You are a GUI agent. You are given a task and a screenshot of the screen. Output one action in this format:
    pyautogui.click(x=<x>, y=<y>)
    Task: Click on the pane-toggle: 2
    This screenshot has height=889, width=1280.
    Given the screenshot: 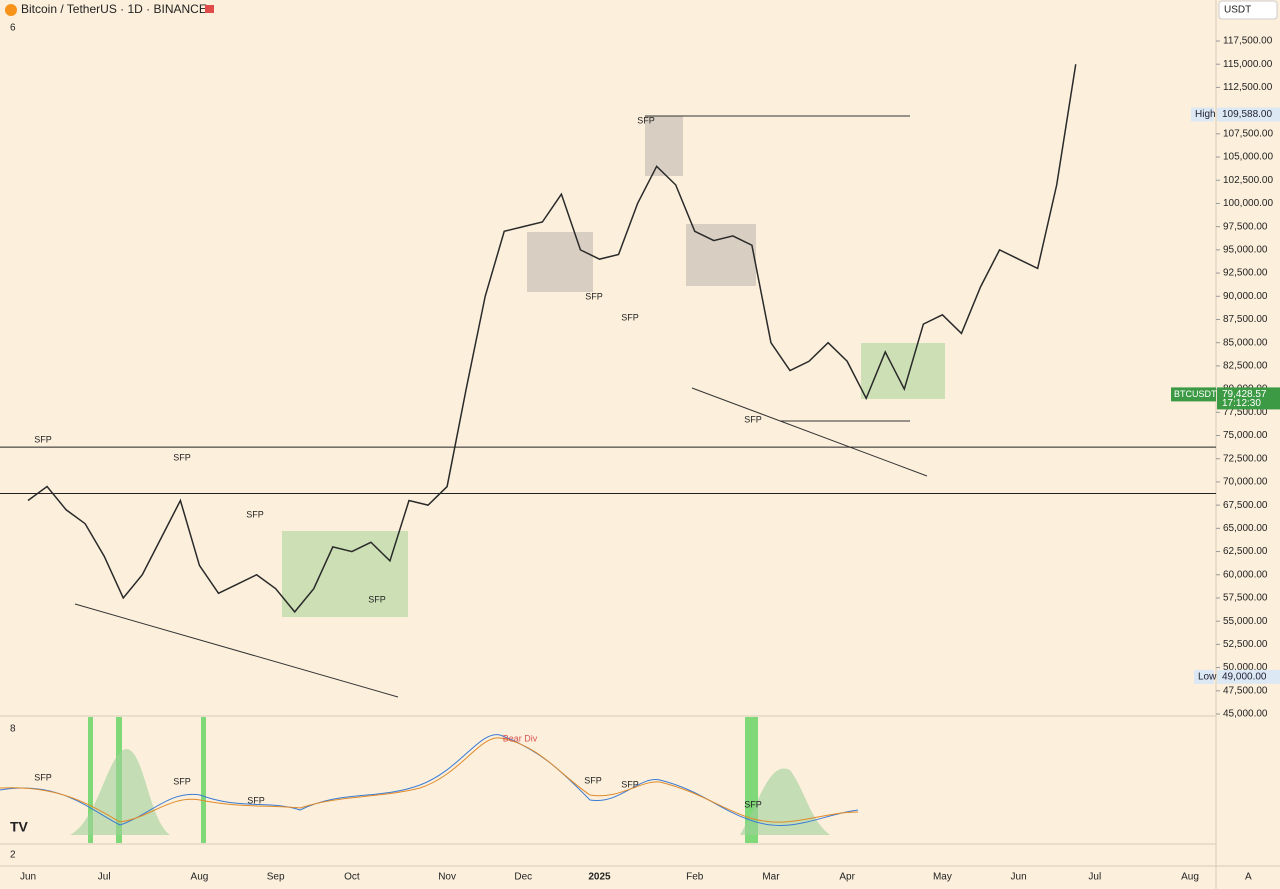 What is the action you would take?
    pyautogui.click(x=13, y=855)
    